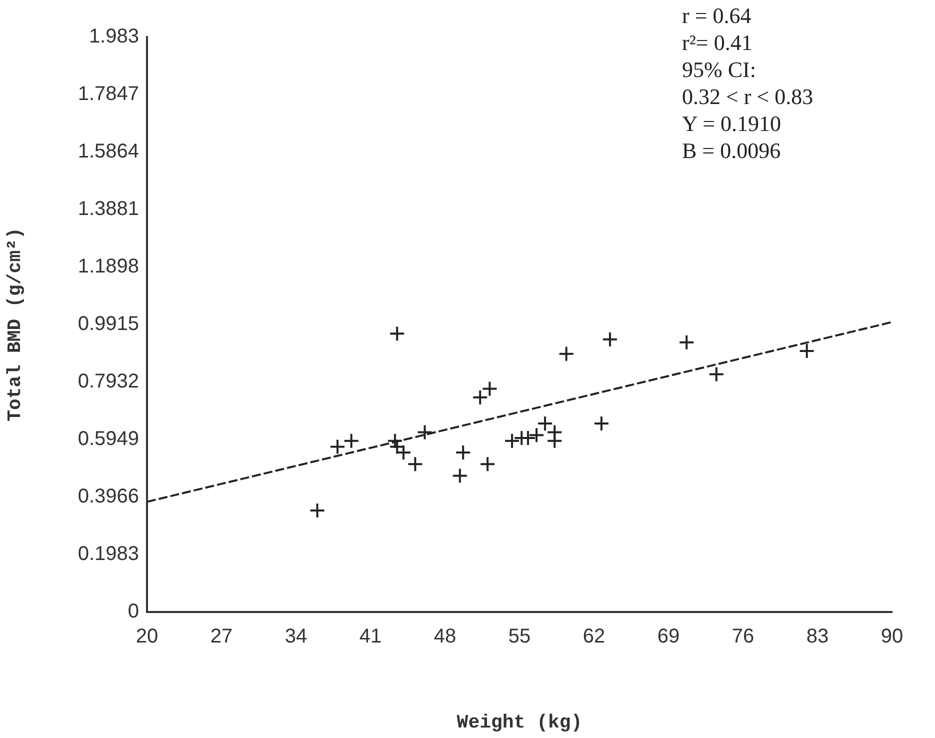 The image size is (935, 738). Describe the element at coordinates (133, 611) in the screenshot. I see `y-tick-label: 0` at that location.